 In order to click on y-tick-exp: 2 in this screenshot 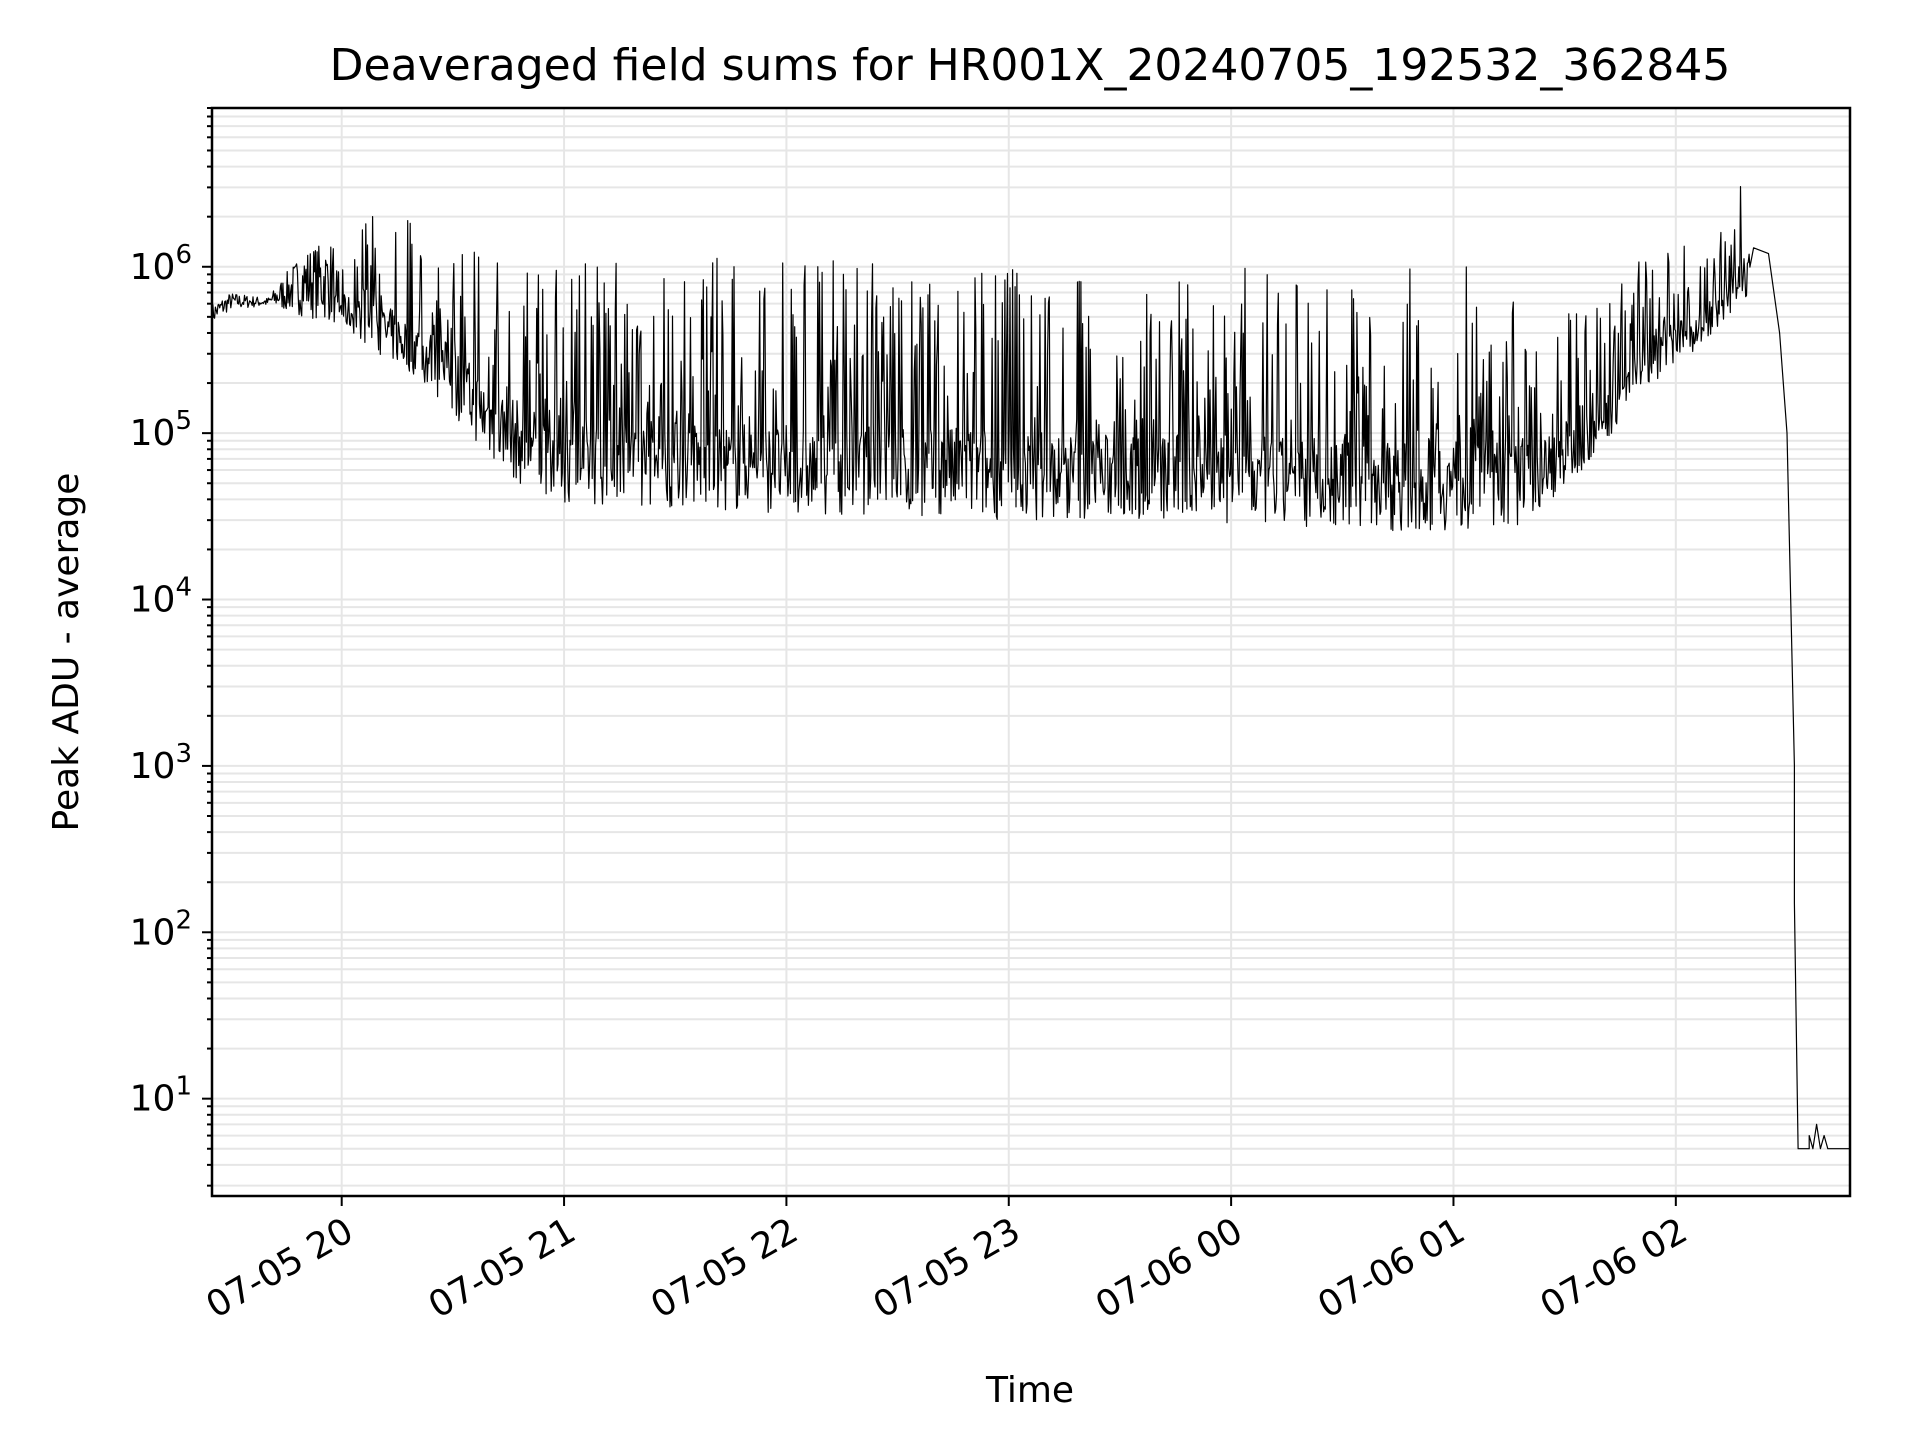, I will do `click(183, 920)`.